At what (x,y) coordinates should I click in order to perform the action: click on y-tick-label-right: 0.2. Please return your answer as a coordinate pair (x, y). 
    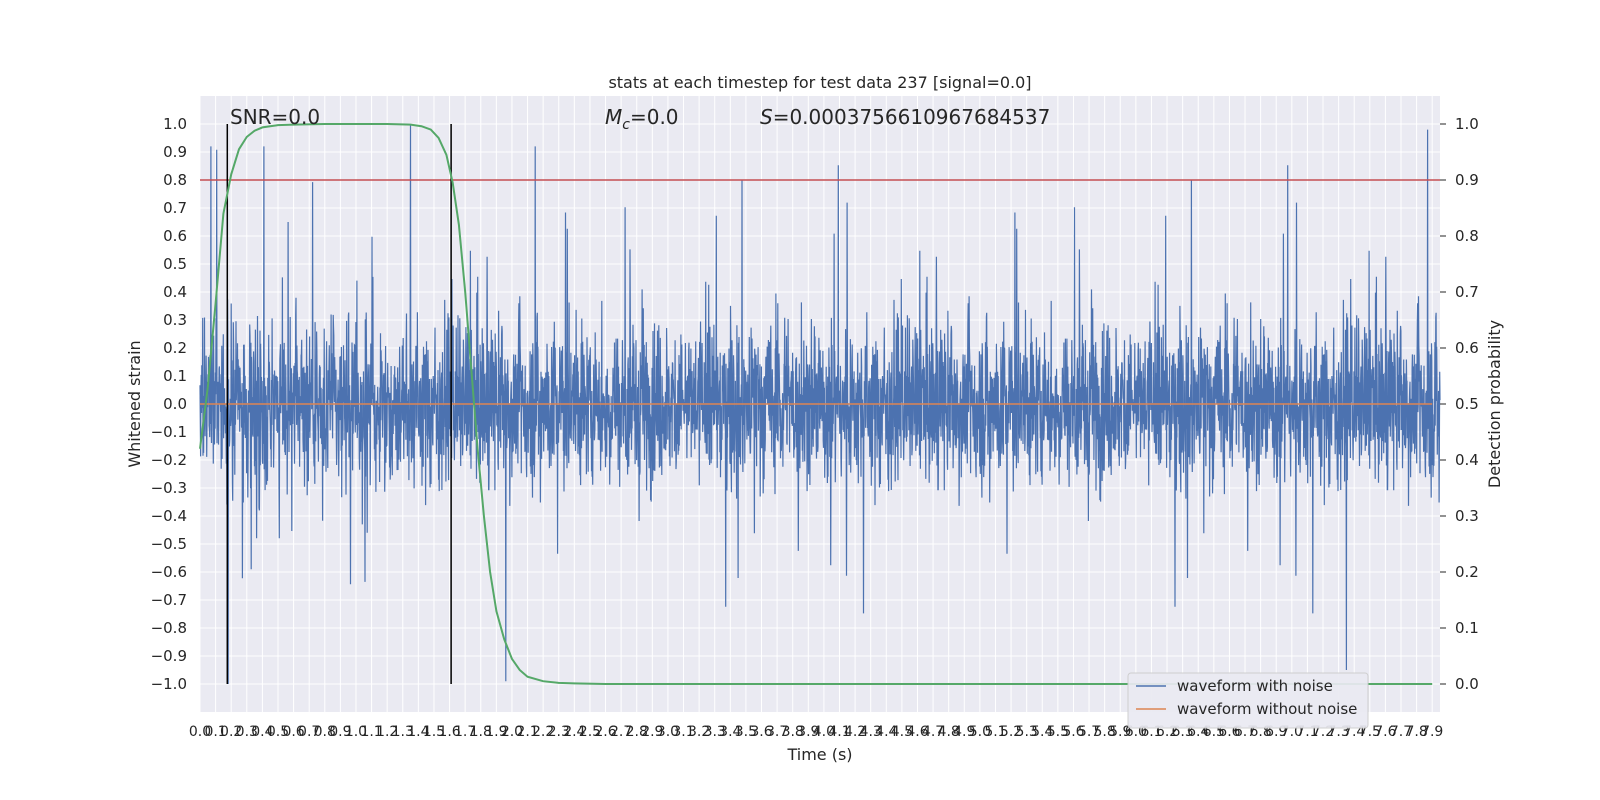
    Looking at the image, I should click on (1467, 572).